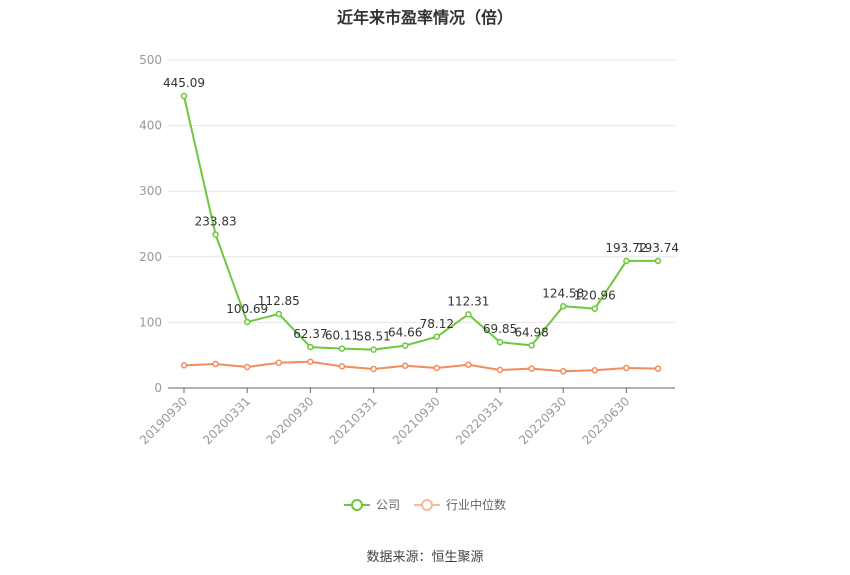 The image size is (850, 575). I want to click on company-pe-data-label: 78.12, so click(437, 324).